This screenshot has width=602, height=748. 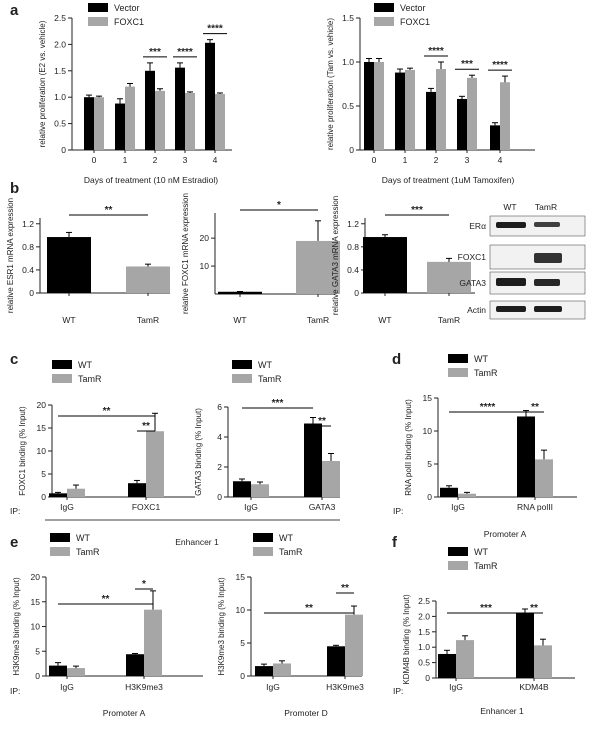 What do you see at coordinates (395, 542) in the screenshot?
I see `panel-label-f: f` at bounding box center [395, 542].